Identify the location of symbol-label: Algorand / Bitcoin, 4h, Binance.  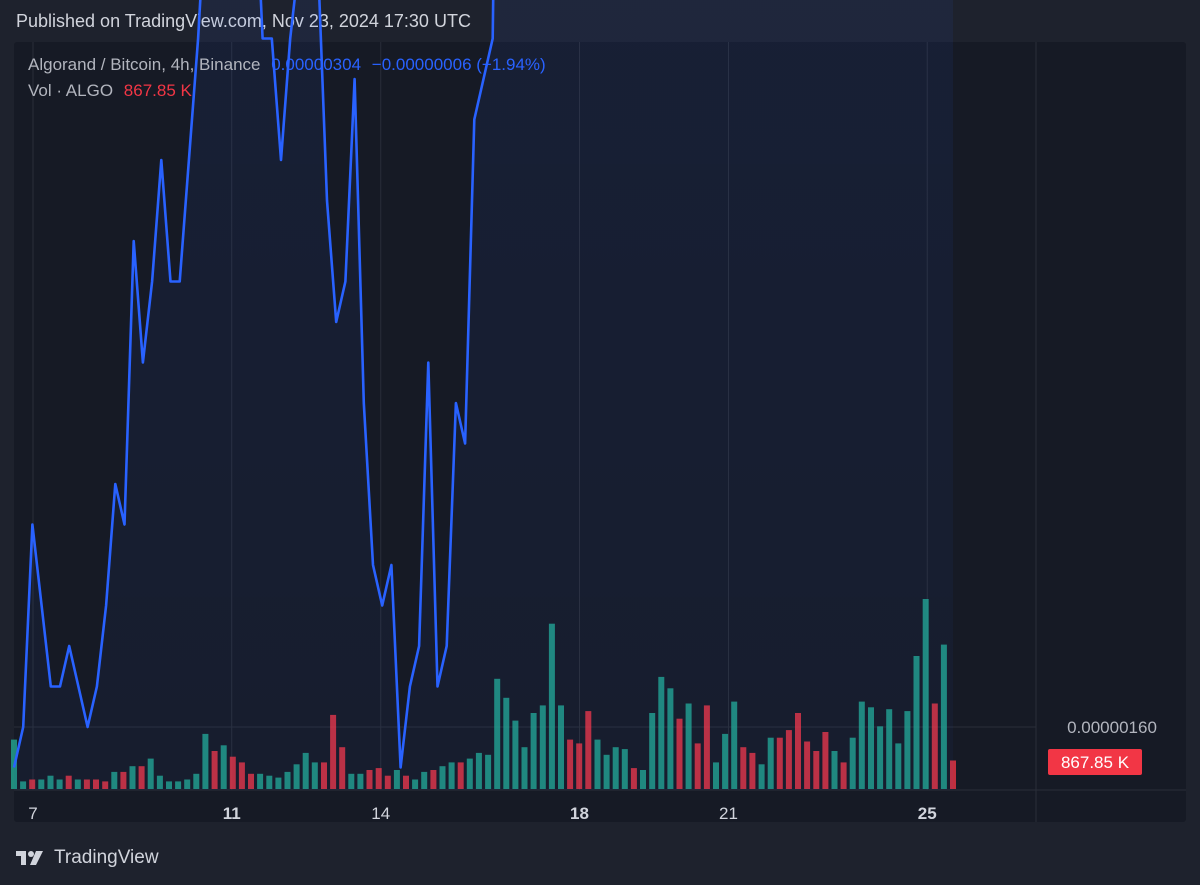
(144, 64).